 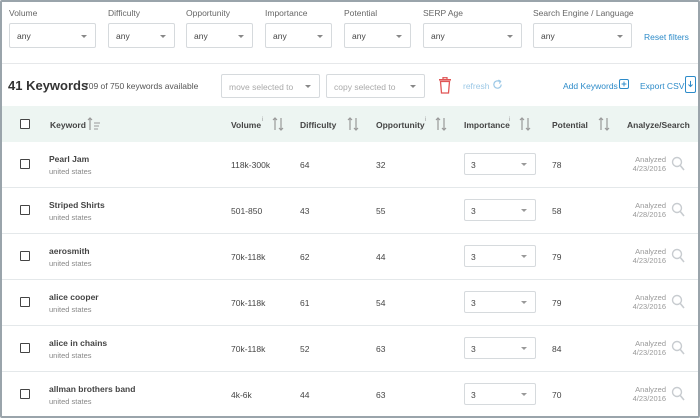 What do you see at coordinates (78, 343) in the screenshot?
I see `keyword-name: alice in chains` at bounding box center [78, 343].